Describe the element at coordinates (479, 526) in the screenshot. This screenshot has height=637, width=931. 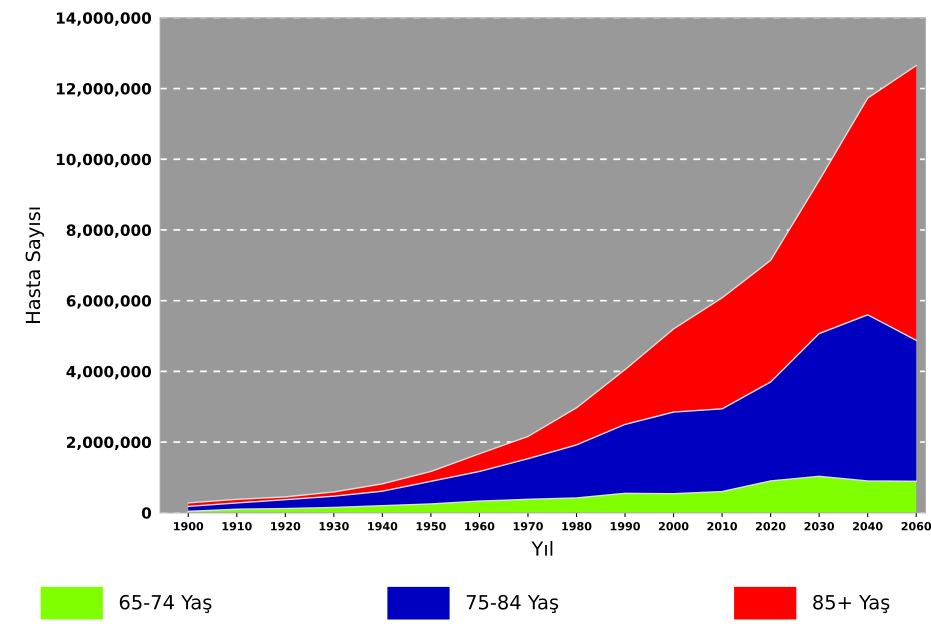
I see `x-tick-label: 1960` at that location.